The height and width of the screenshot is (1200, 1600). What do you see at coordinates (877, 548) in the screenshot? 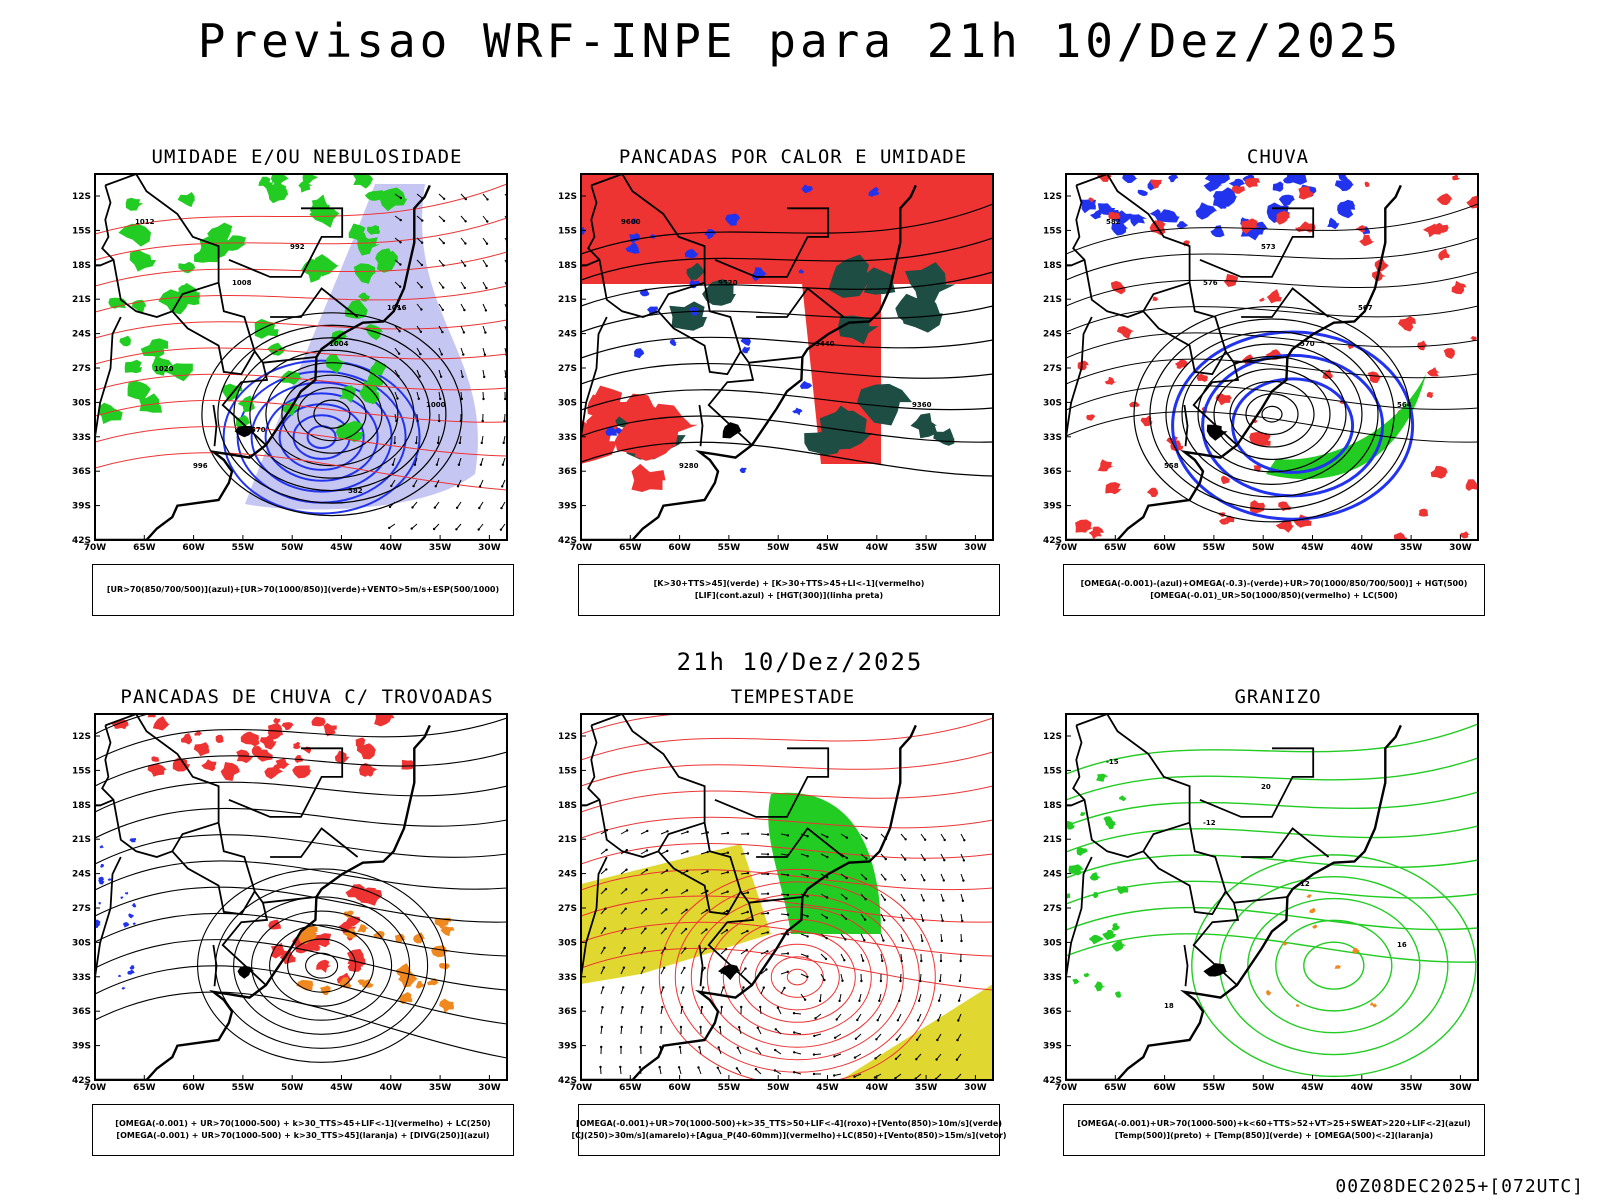
I see `lon-label: 40W` at bounding box center [877, 548].